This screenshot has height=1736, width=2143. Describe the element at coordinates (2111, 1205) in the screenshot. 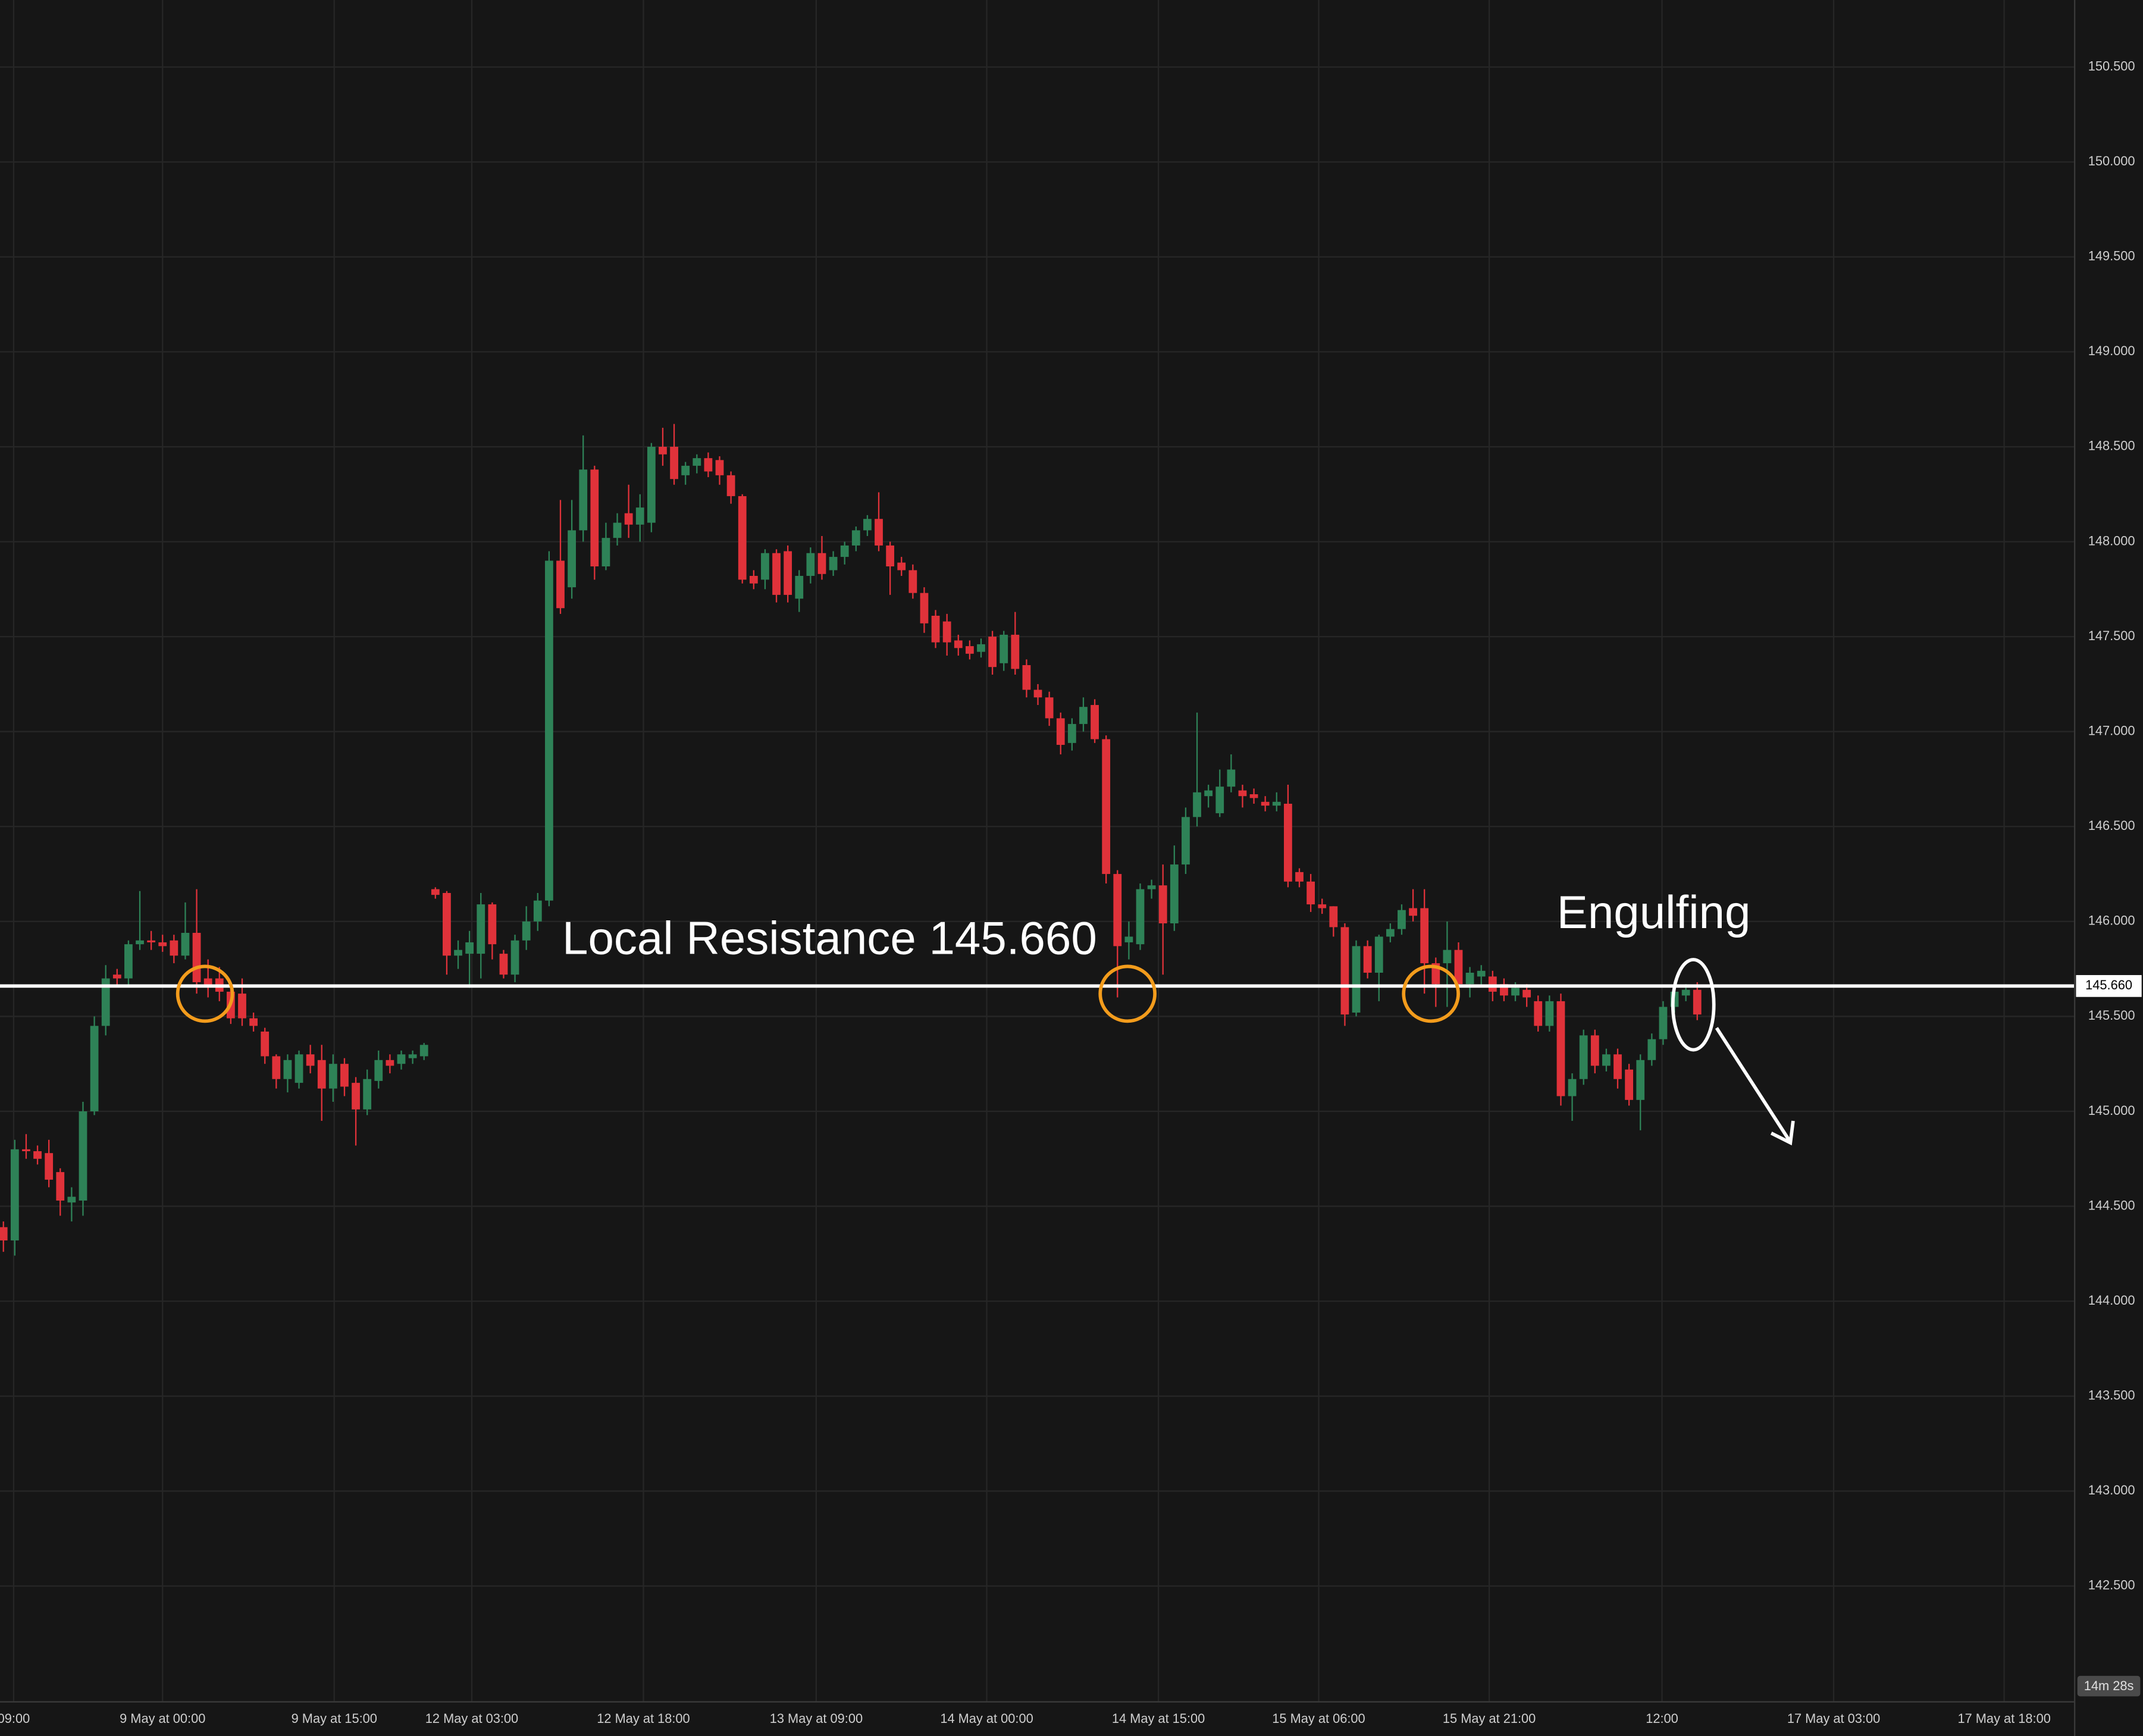

I see `y-tick-label: 144.500` at that location.